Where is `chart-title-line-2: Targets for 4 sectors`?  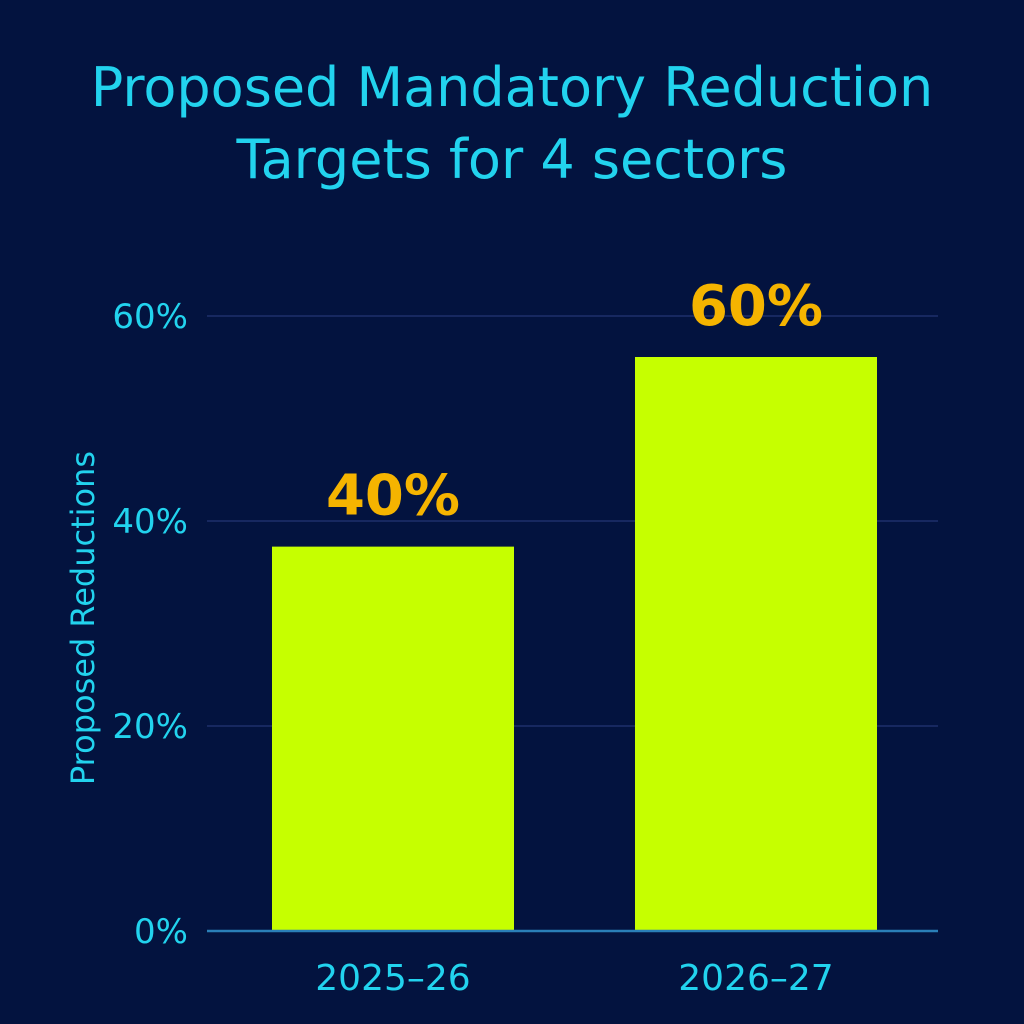
chart-title-line-2: Targets for 4 sectors is located at coordinates (512, 159).